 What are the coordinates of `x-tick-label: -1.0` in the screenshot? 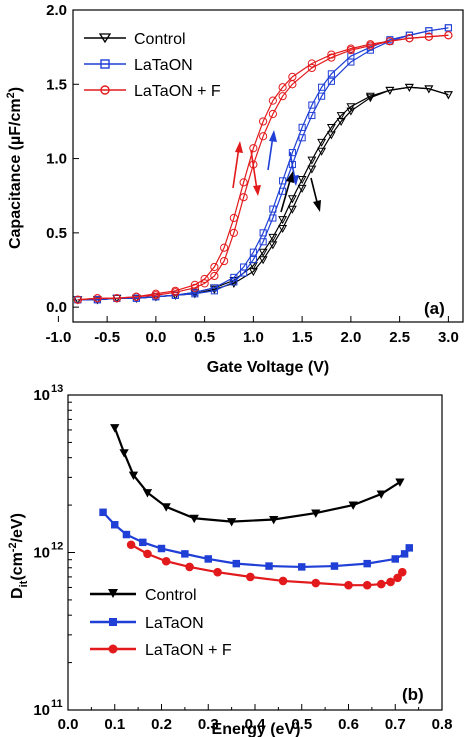 It's located at (58, 337).